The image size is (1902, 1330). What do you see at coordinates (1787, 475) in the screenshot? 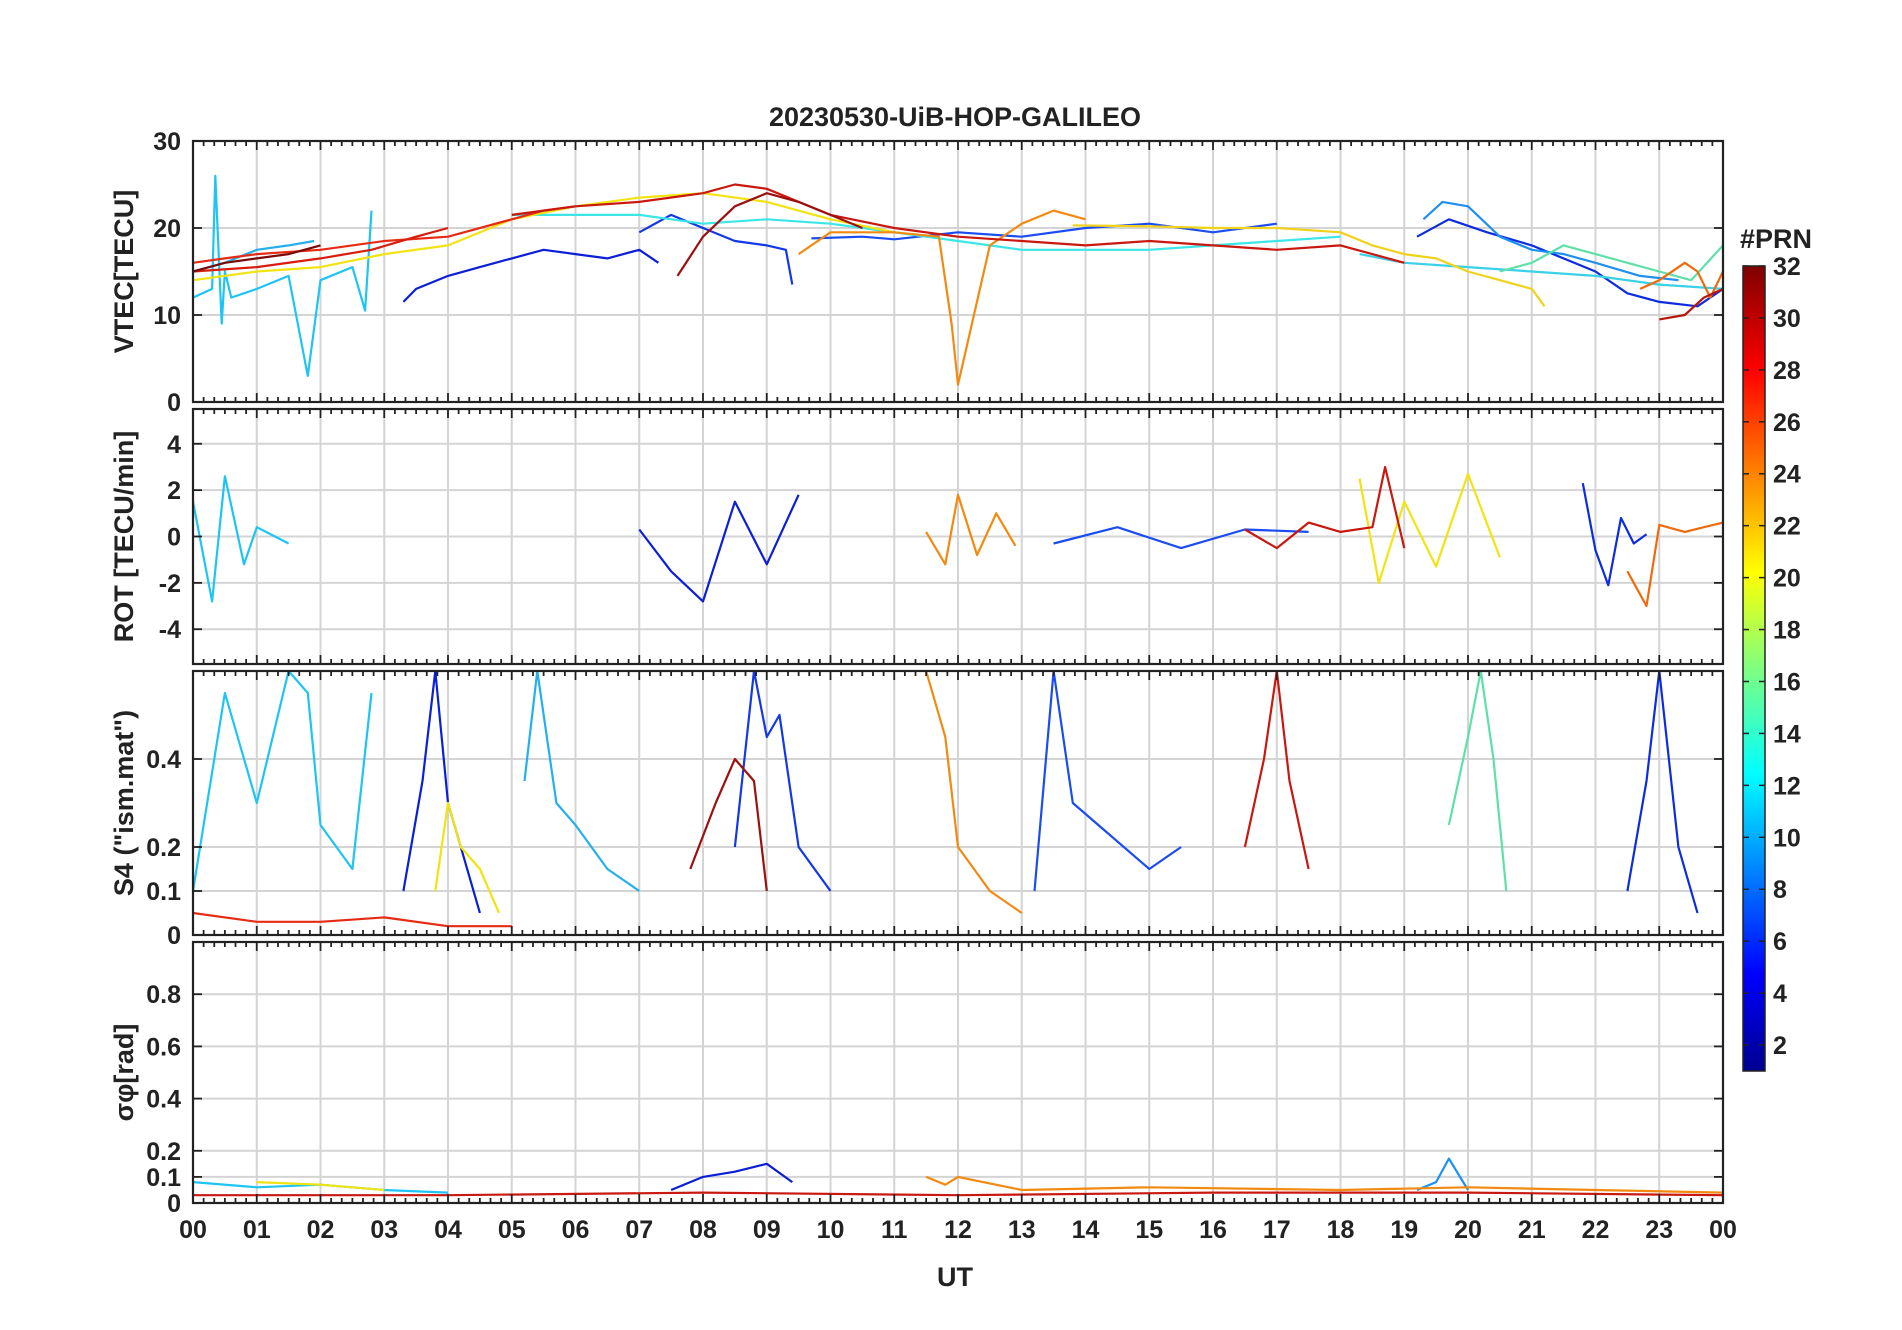
I see `colorbar-tick-label: 24` at bounding box center [1787, 475].